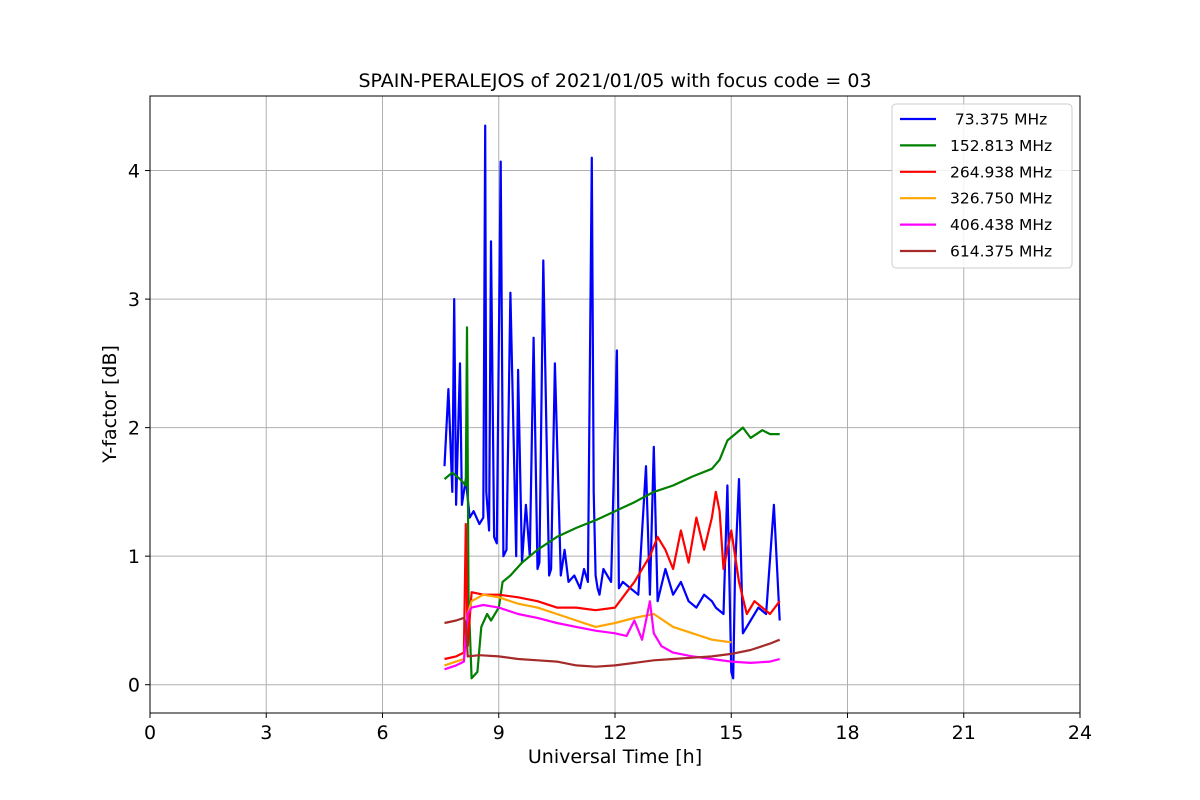 This screenshot has width=1200, height=800. Describe the element at coordinates (134, 686) in the screenshot. I see `y-tick-label: 0` at that location.